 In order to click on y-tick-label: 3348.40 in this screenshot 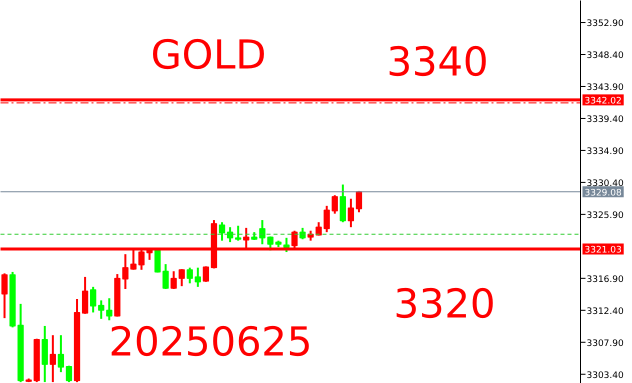, I will do `click(605, 56)`.